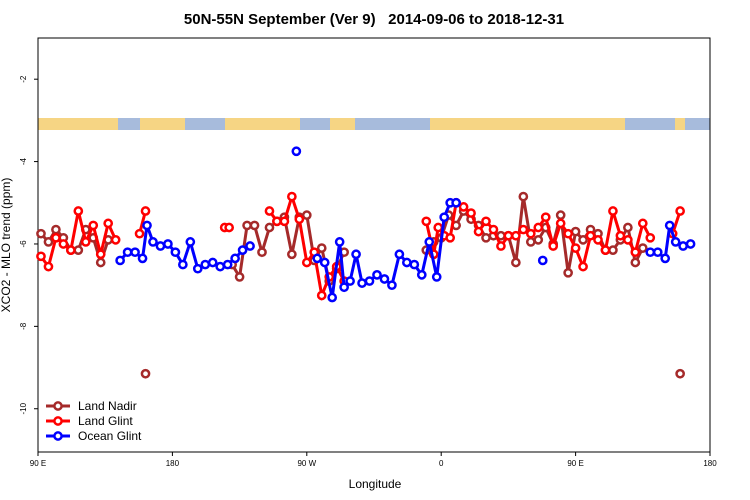  Describe the element at coordinates (375, 484) in the screenshot. I see `x-axis-label: Longitude` at that location.